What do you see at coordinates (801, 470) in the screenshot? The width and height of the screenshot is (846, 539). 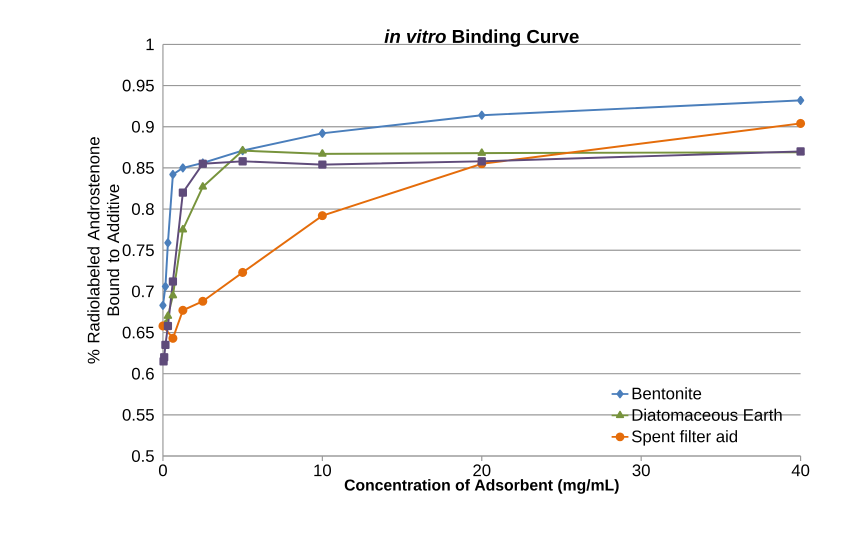 I see `x-tick-label: 40` at bounding box center [801, 470].